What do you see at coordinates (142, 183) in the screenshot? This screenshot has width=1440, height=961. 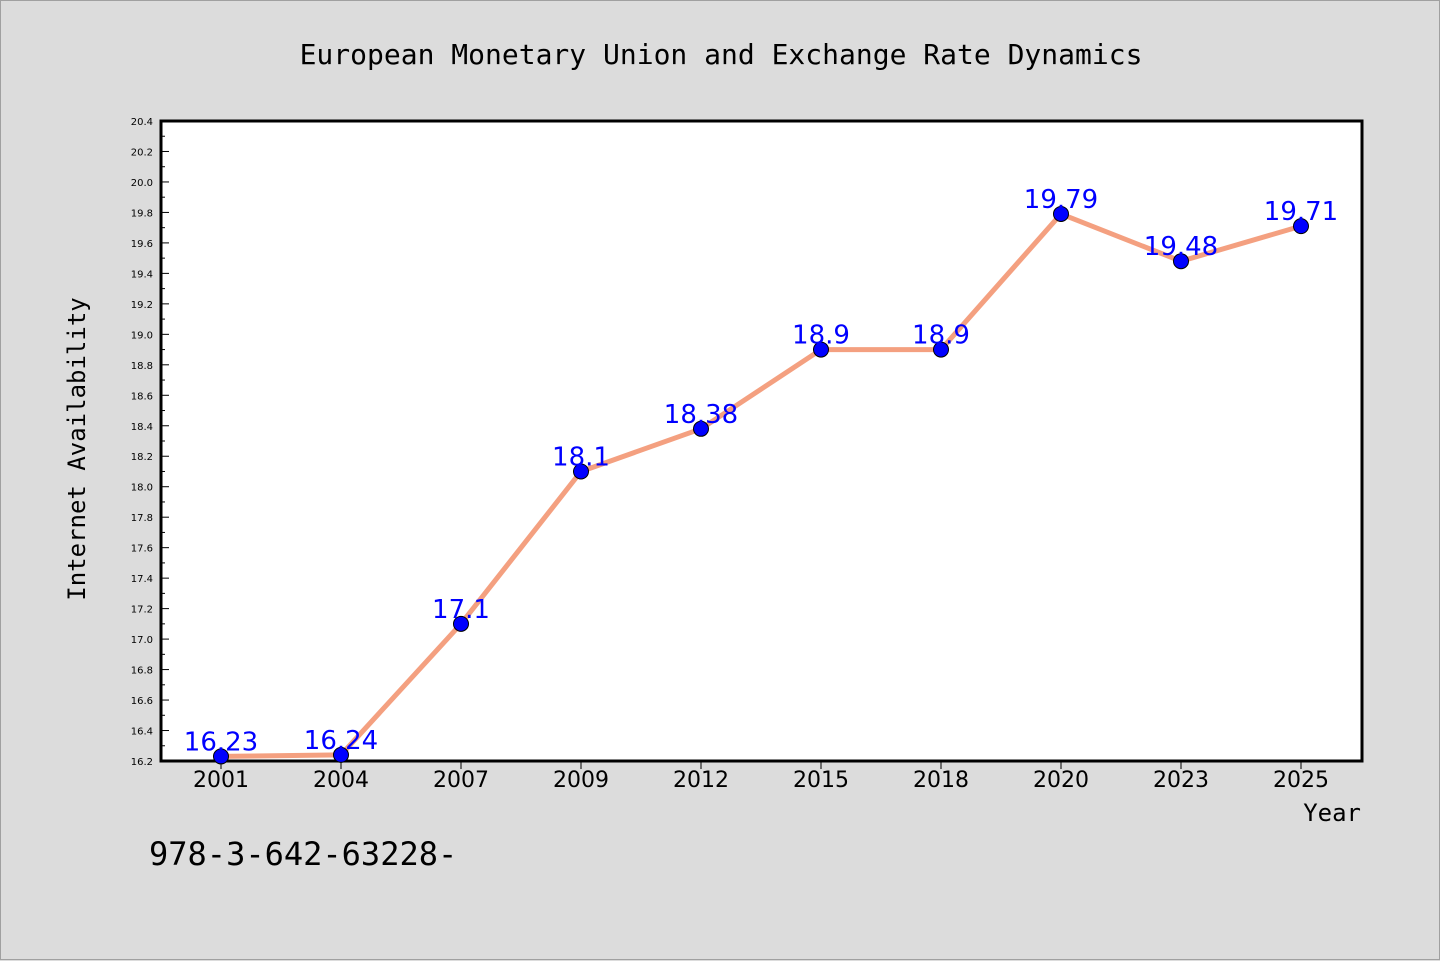 I see `y-tick-label: 20.0` at bounding box center [142, 183].